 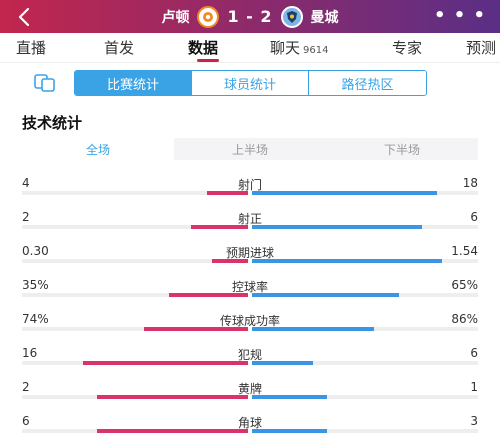 What do you see at coordinates (249, 389) in the screenshot?
I see `stat-label: 黄牌` at bounding box center [249, 389].